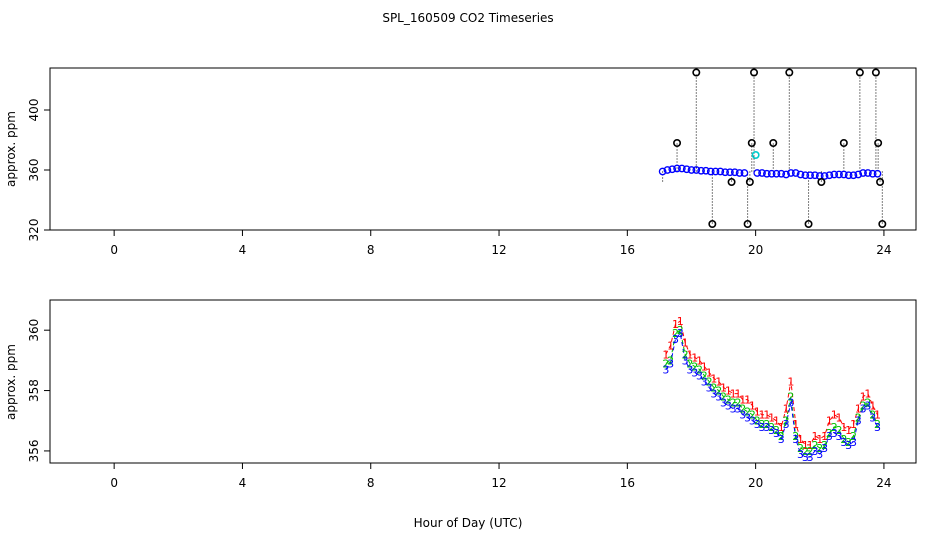 The height and width of the screenshot is (540, 936). Describe the element at coordinates (34, 390) in the screenshot. I see `y-tick-label: 358` at that location.